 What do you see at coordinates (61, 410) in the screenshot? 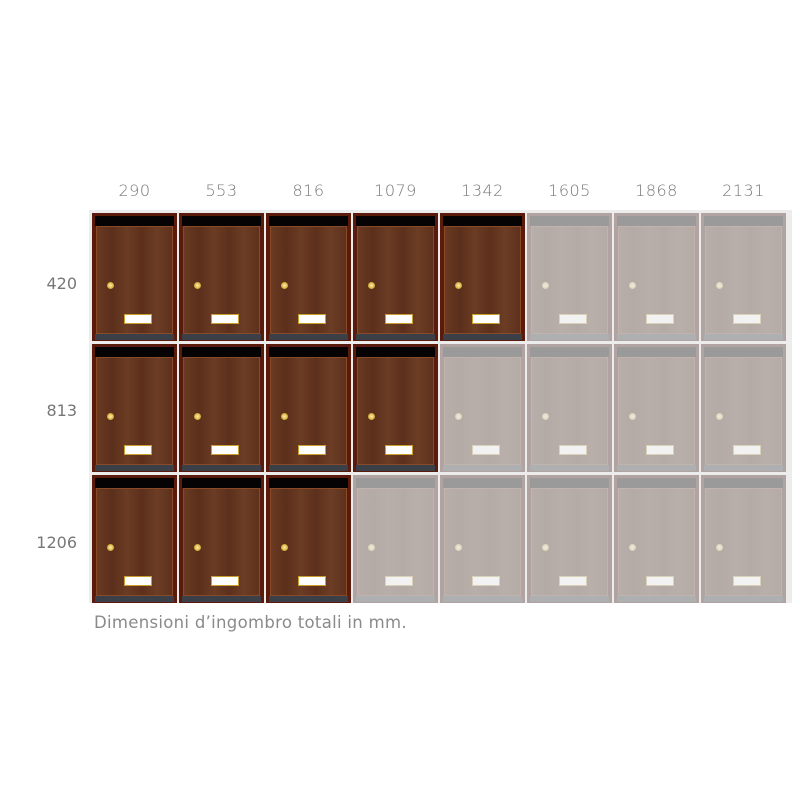
I see `row-height-label: 813` at bounding box center [61, 410].